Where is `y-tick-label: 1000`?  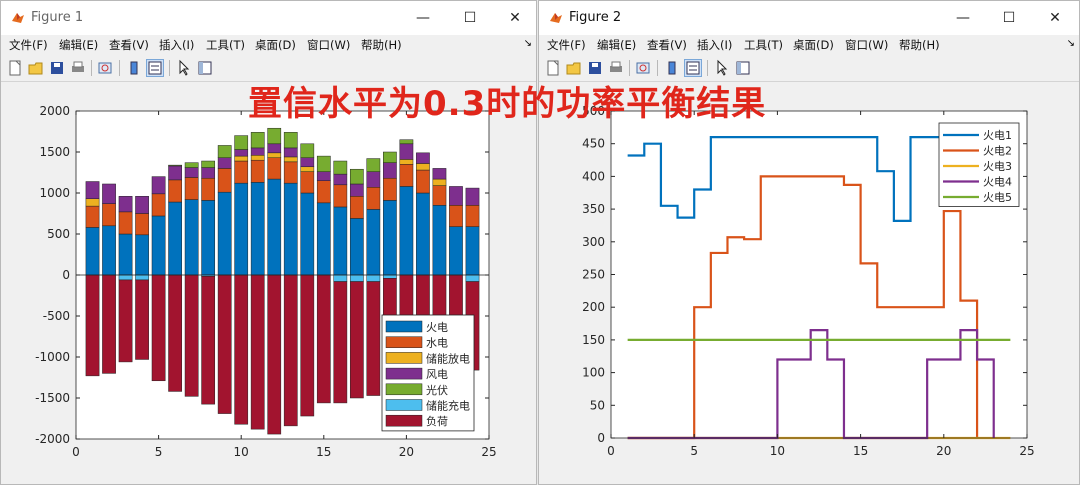
y-tick-label: 1000 is located at coordinates (54, 193).